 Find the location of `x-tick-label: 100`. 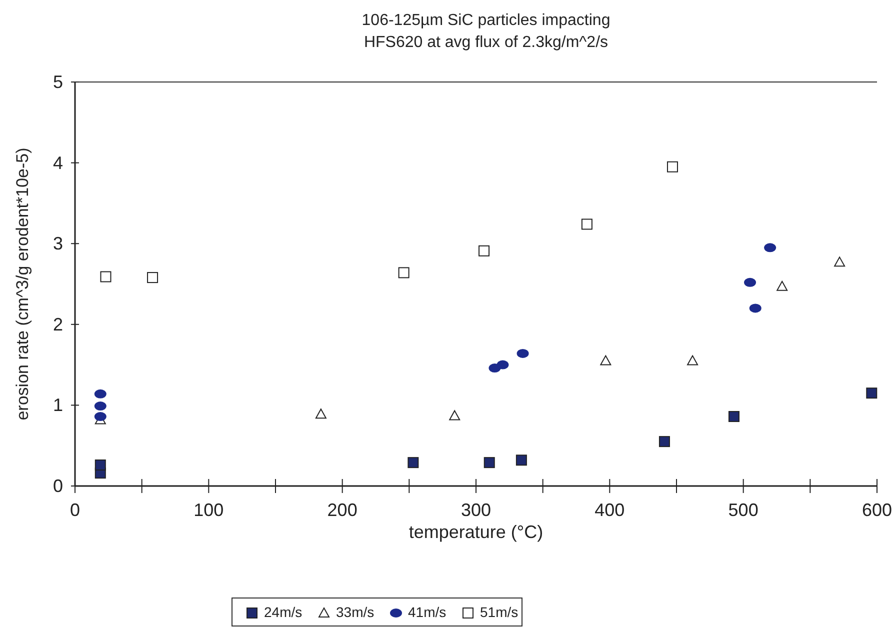

x-tick-label: 100 is located at coordinates (209, 510).